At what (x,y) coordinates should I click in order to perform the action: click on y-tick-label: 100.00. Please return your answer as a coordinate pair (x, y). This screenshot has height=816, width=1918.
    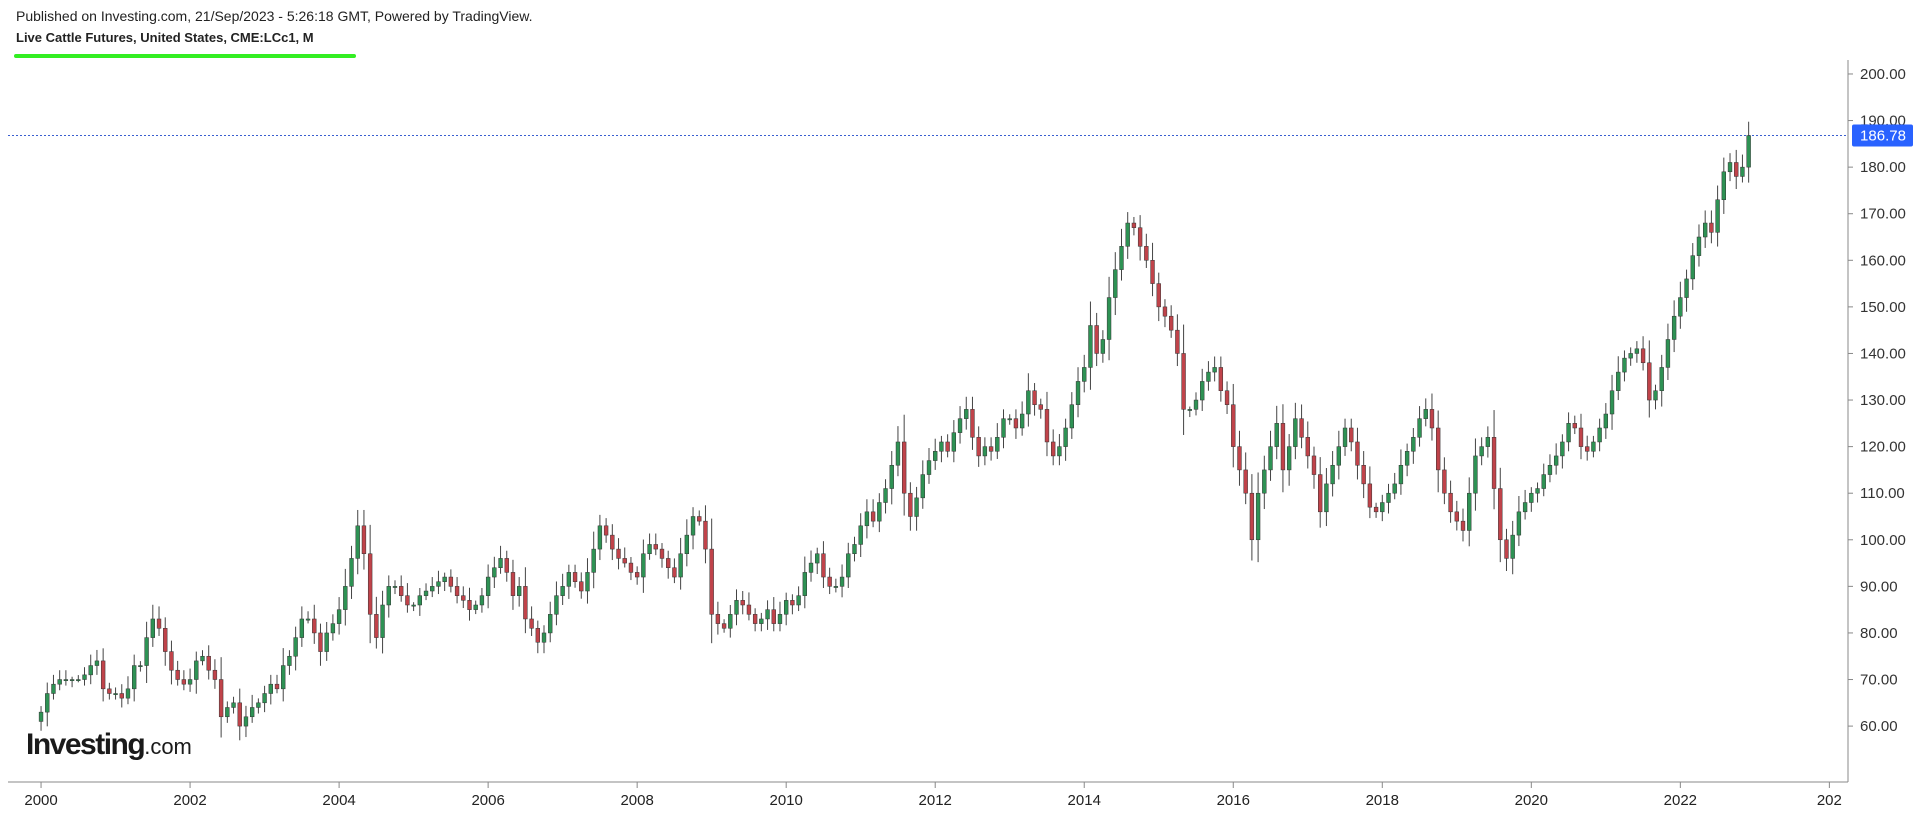
    Looking at the image, I should click on (1883, 540).